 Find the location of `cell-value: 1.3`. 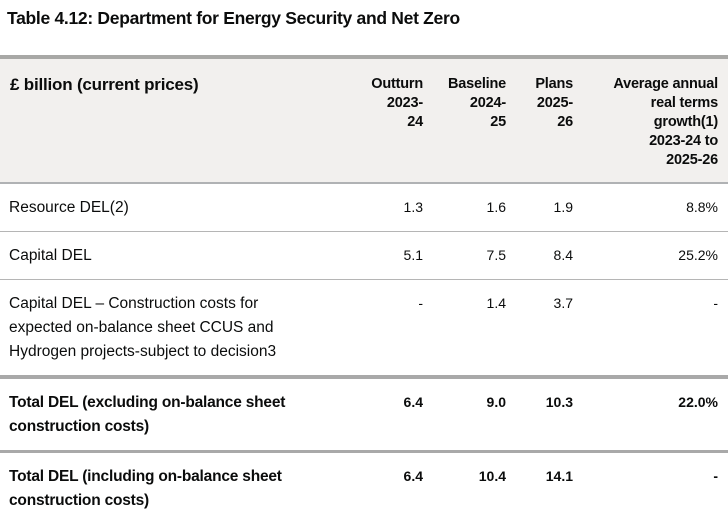

cell-value: 1.3 is located at coordinates (384, 207).